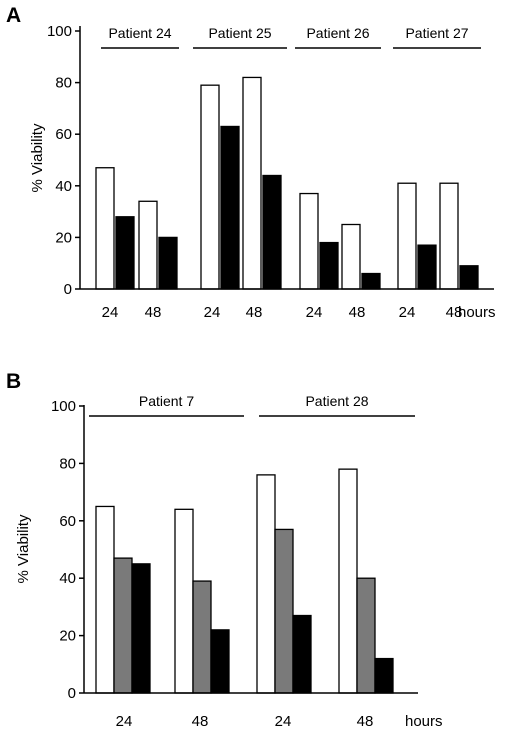  Describe the element at coordinates (436, 33) in the screenshot. I see `group-label: Patient 27` at that location.